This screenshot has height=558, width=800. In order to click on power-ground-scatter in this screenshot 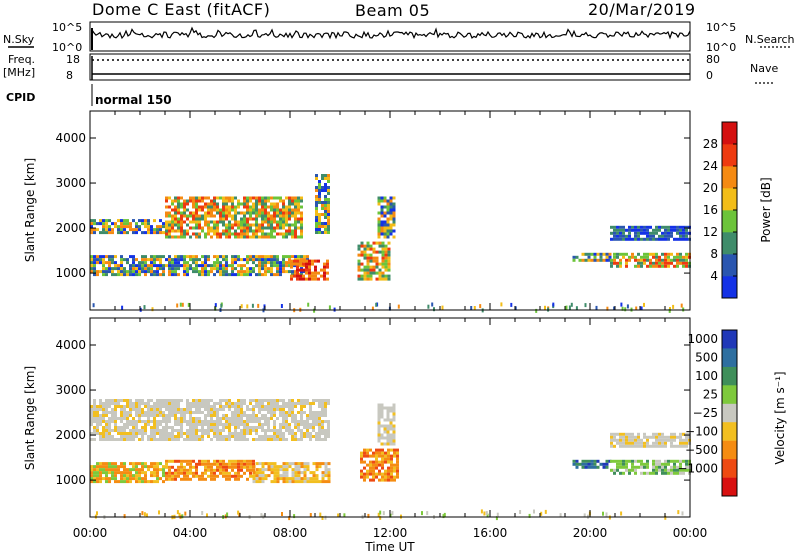, I will do `click(314, 310)`.